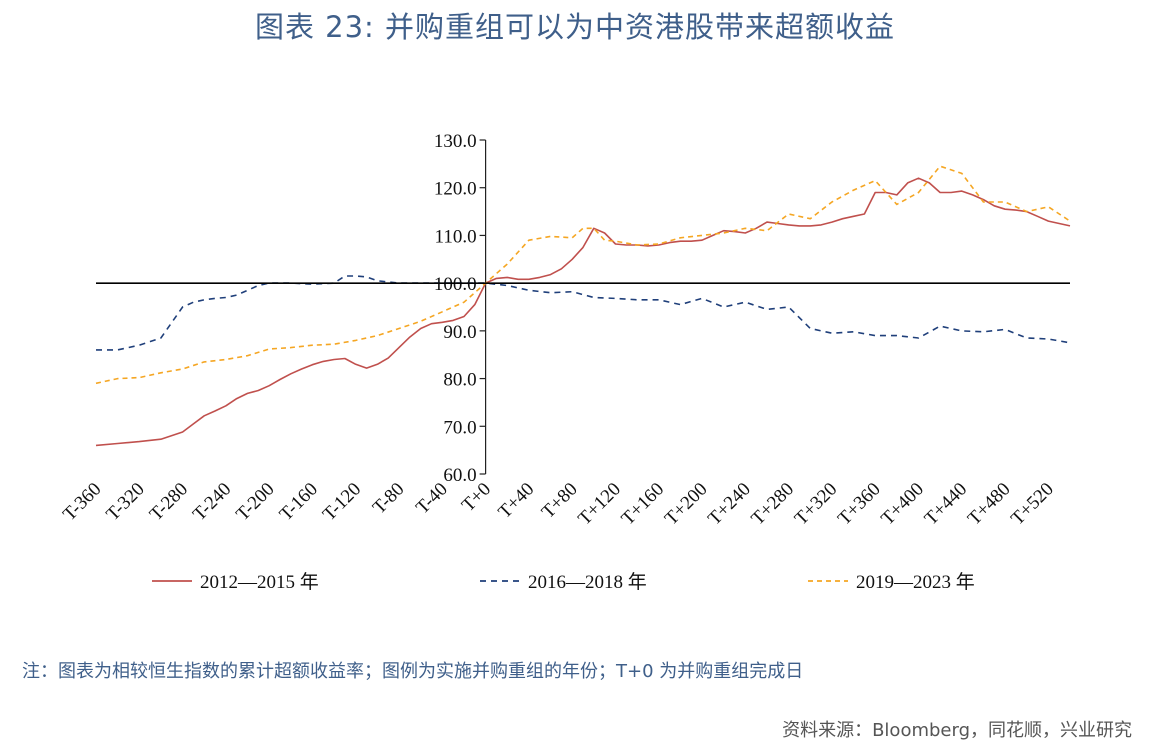  Describe the element at coordinates (389, 499) in the screenshot. I see `x-tick-label: T-80` at that location.